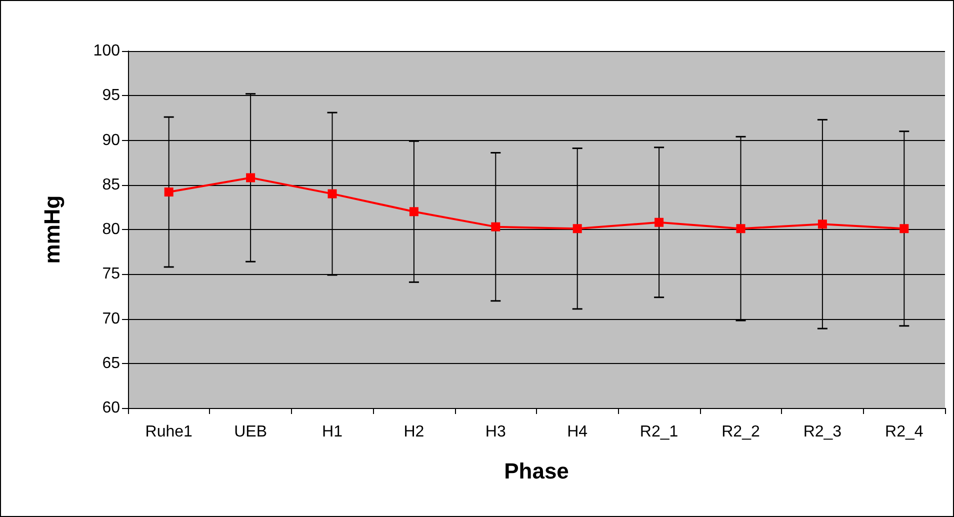  What do you see at coordinates (106, 51) in the screenshot?
I see `y-tick-label: 100` at bounding box center [106, 51].